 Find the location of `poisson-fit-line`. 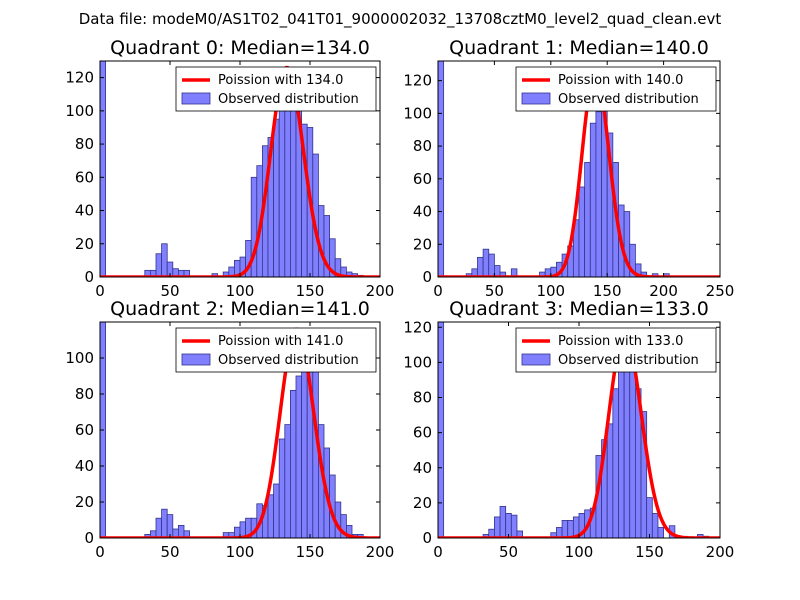

poisson-fit-line is located at coordinates (579, 173).